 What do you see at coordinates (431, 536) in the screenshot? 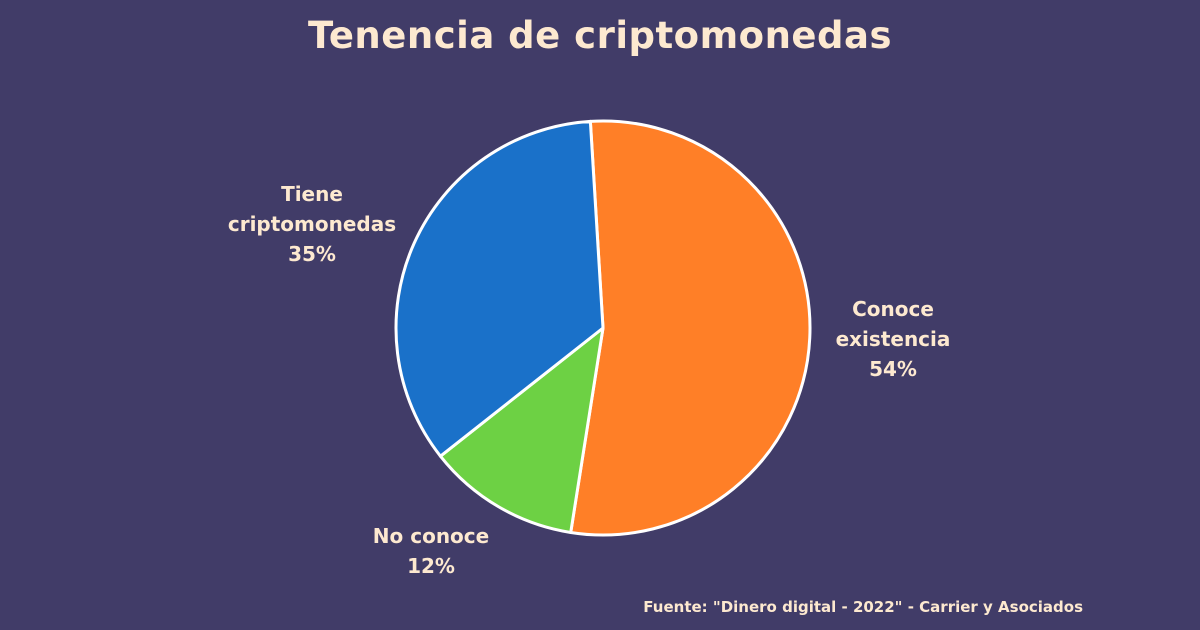
I see `slice-name-label: No conoce` at bounding box center [431, 536].